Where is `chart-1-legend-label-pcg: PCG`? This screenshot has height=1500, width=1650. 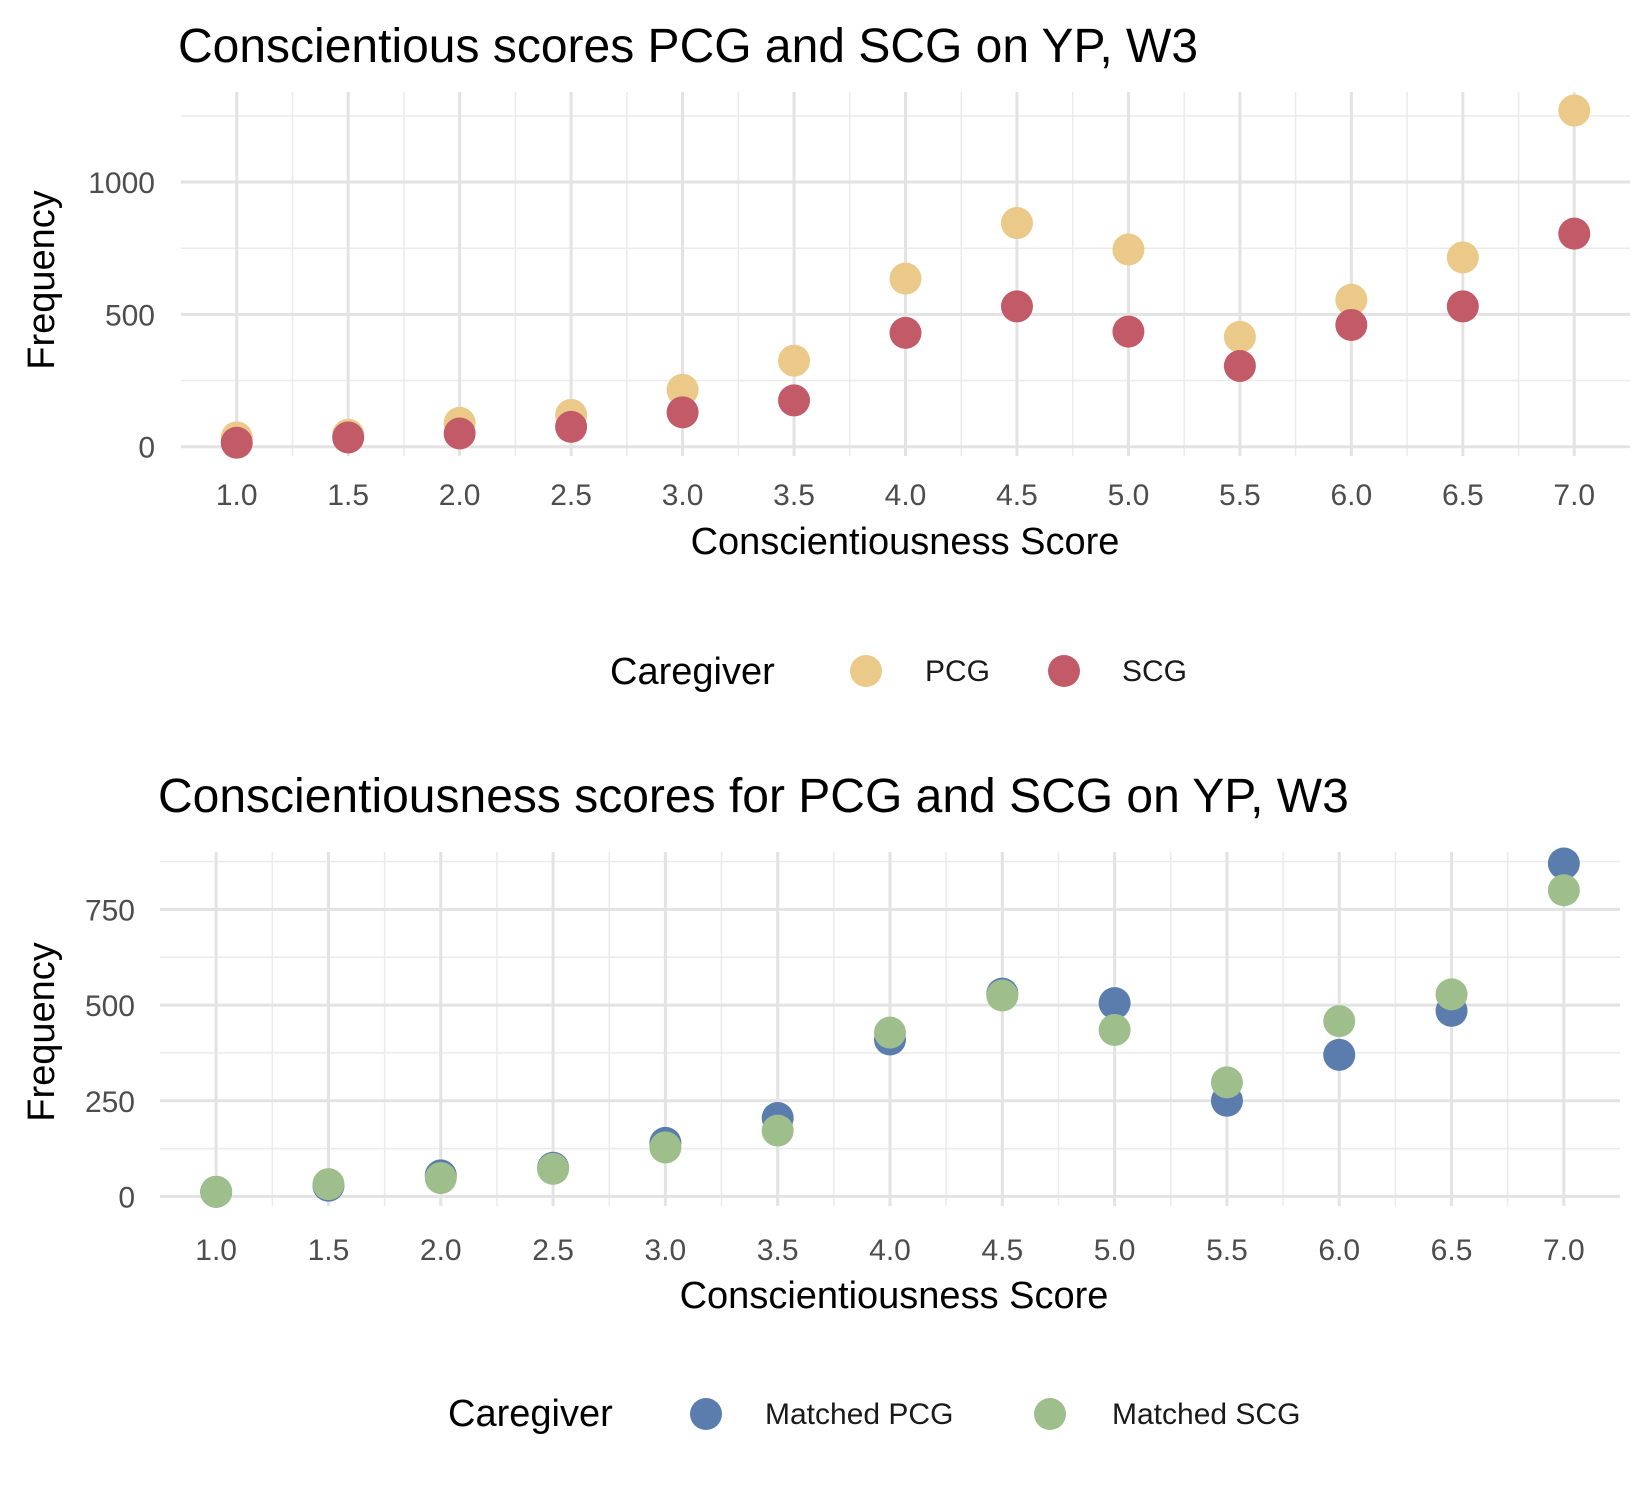
chart-1-legend-label-pcg: PCG is located at coordinates (957, 671).